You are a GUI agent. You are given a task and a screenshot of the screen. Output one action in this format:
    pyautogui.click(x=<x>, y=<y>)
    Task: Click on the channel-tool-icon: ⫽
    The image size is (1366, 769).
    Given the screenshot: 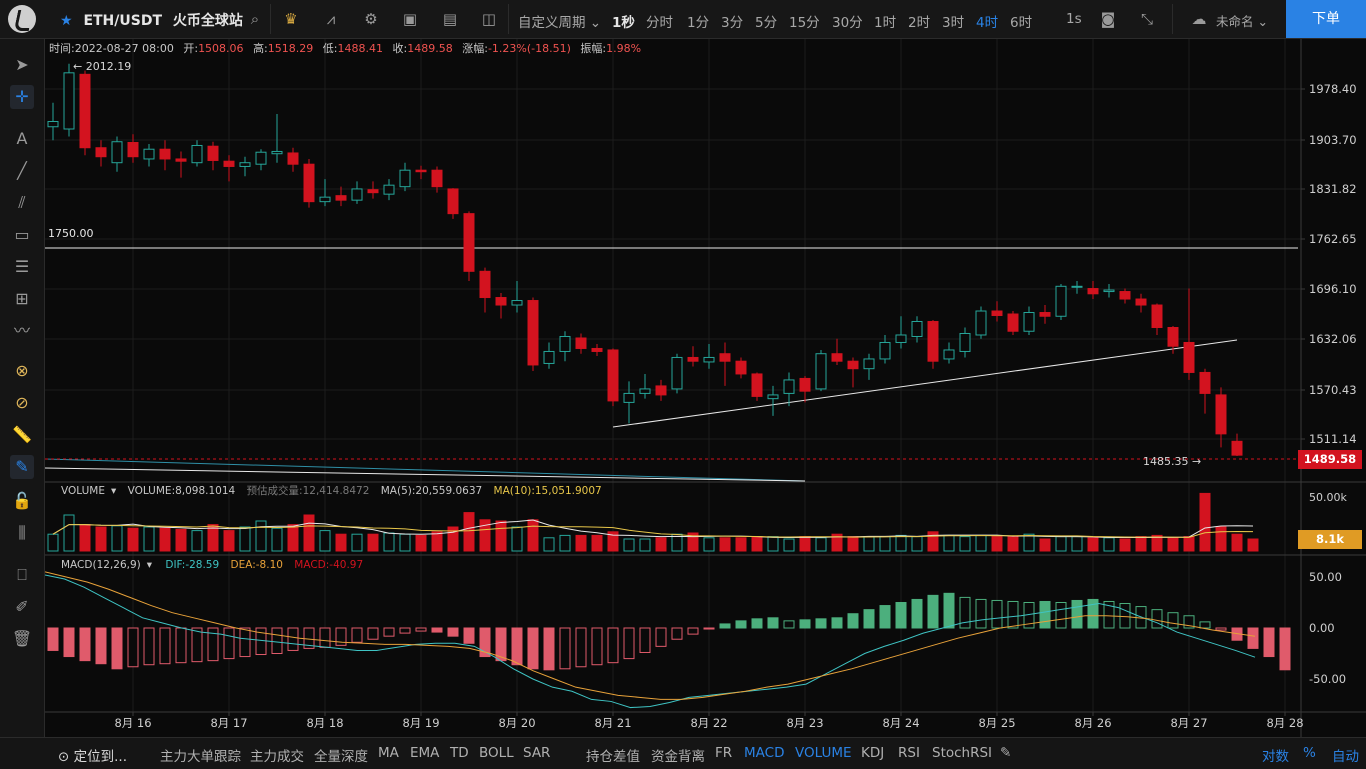 What is the action you would take?
    pyautogui.click(x=22, y=202)
    